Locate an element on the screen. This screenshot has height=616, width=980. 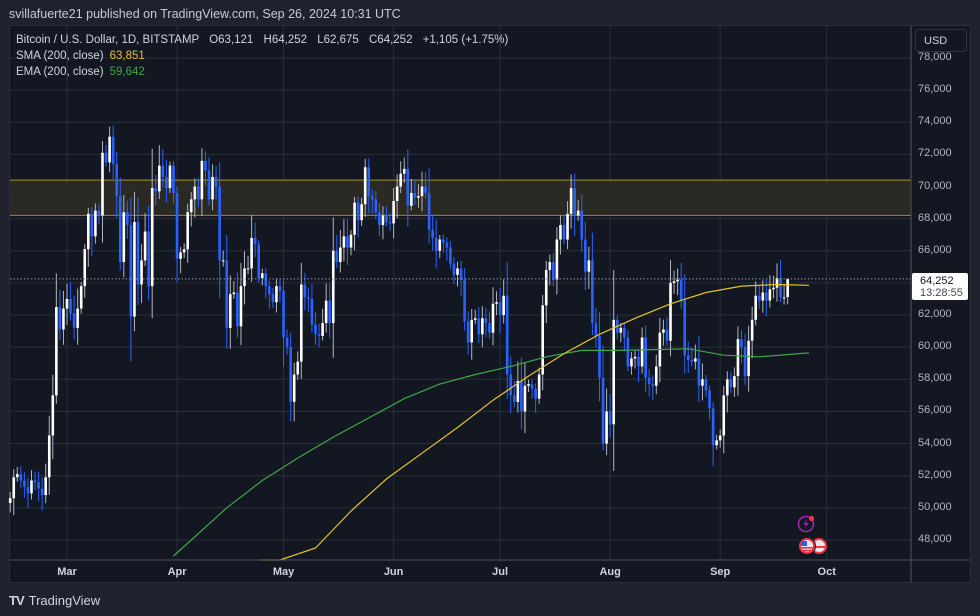
high-value: H64,252 is located at coordinates (285, 40).